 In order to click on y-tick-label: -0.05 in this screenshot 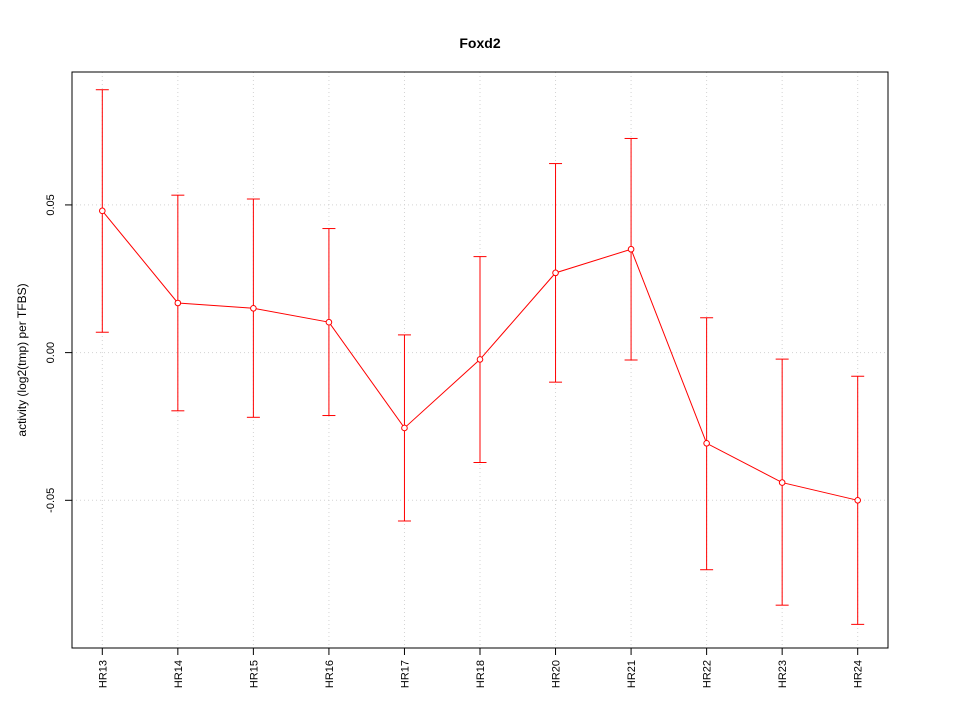, I will do `click(51, 500)`.